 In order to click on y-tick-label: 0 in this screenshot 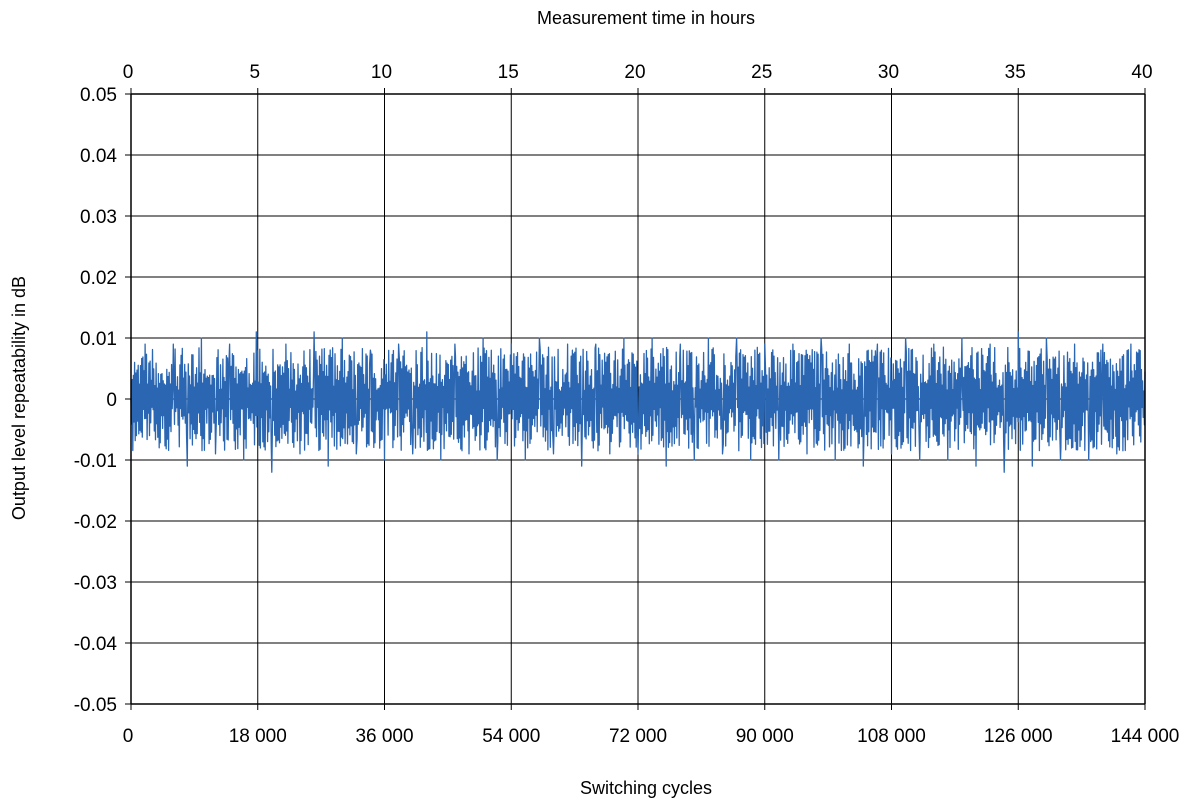, I will do `click(111, 400)`.